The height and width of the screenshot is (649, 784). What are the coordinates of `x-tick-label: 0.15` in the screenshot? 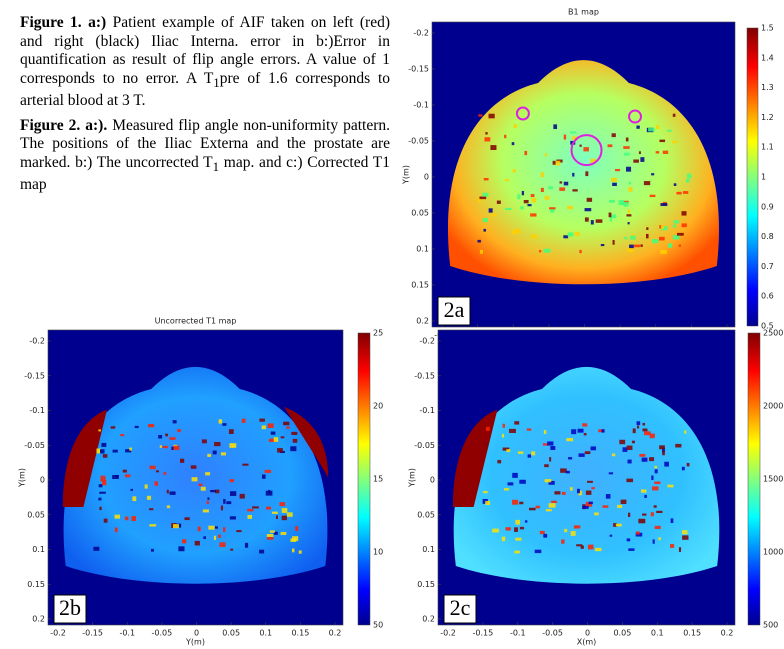 It's located at (692, 633).